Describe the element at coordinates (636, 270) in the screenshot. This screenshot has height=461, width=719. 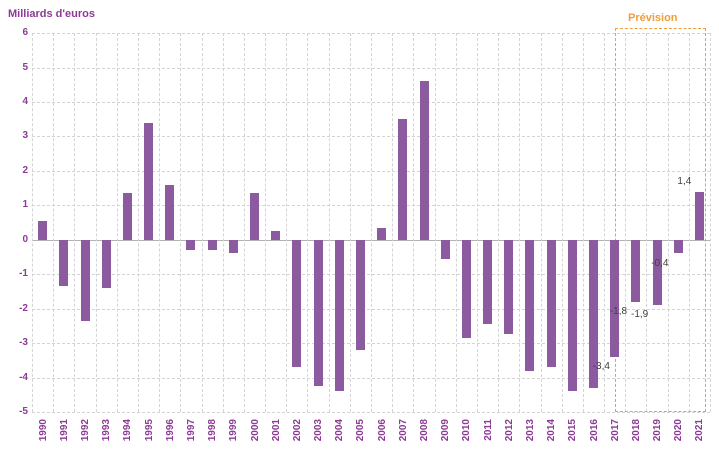
I see `bar-2018` at that location.